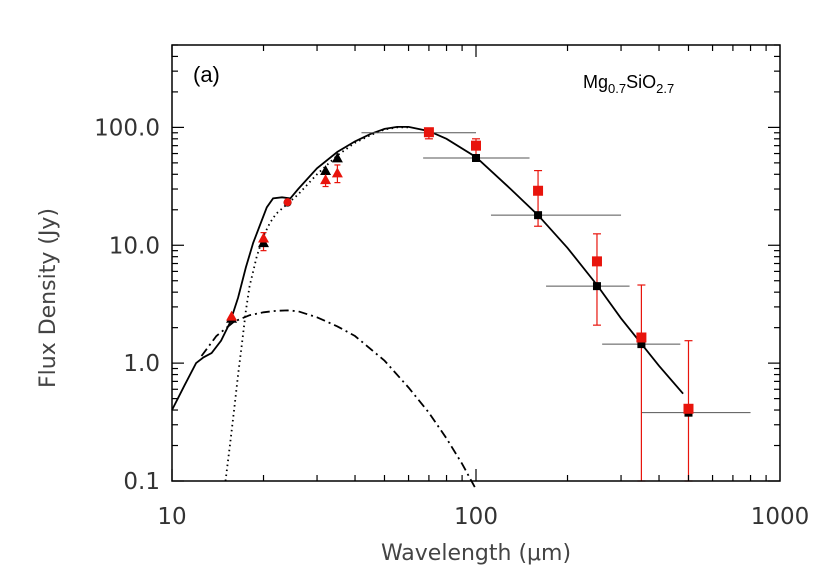 Image resolution: width=830 pixels, height=586 pixels. What do you see at coordinates (141, 482) in the screenshot?
I see `y-tick-label: 0.1` at bounding box center [141, 482].